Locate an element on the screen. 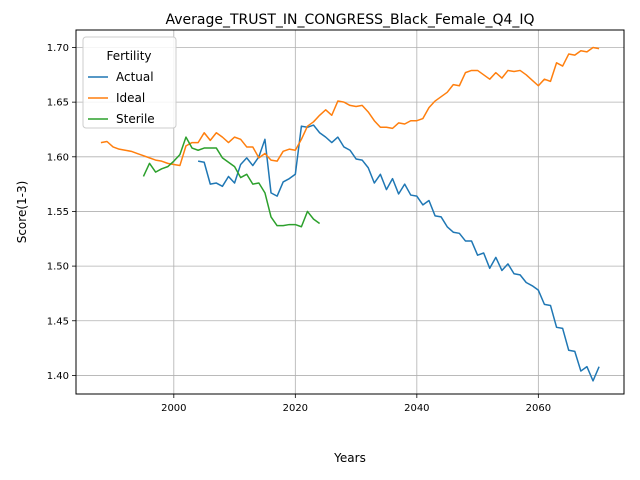 This screenshot has height=480, width=640. legend-title: Fertility is located at coordinates (128, 56).